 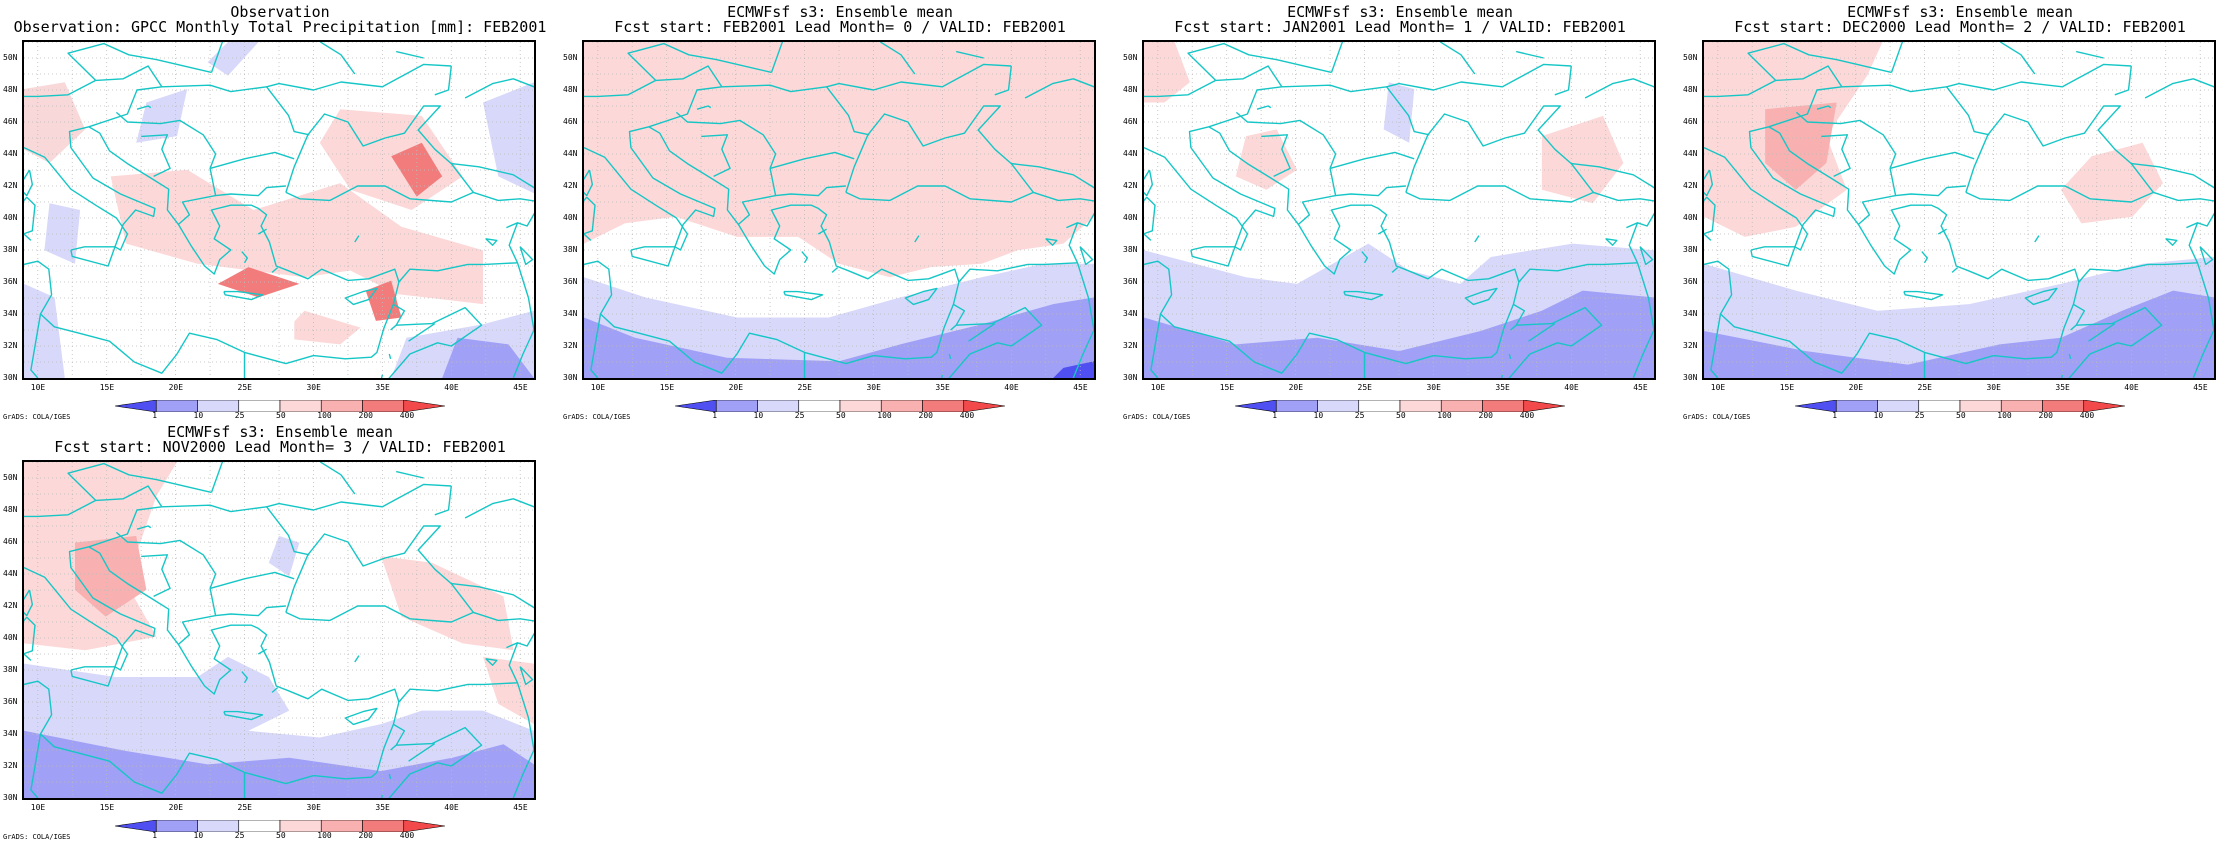 What do you see at coordinates (1401, 415) in the screenshot?
I see `colorbar-label: 50` at bounding box center [1401, 415].